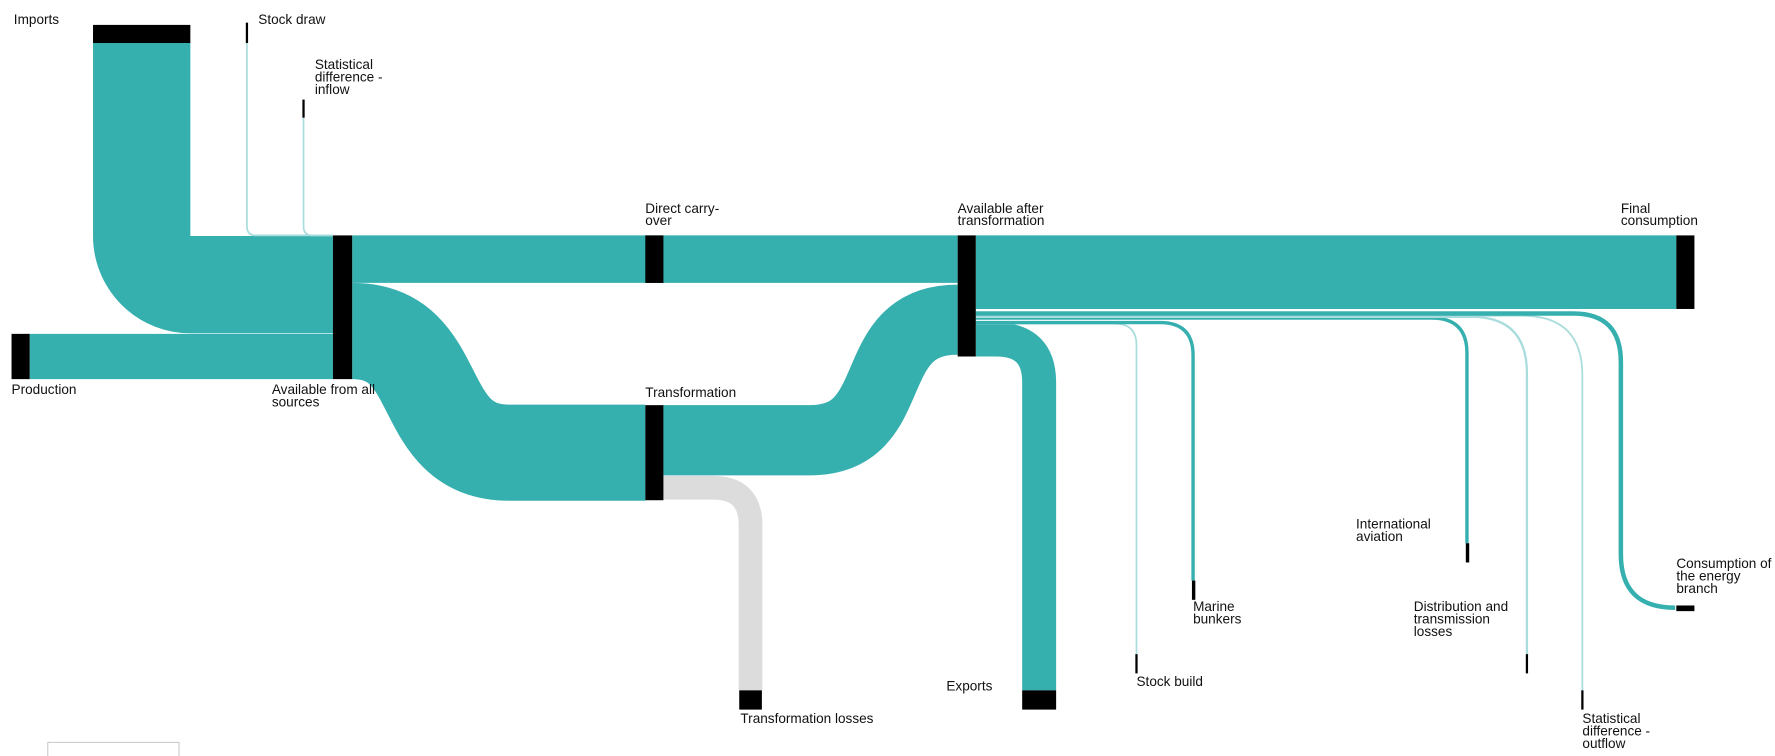  Describe the element at coordinates (44, 389) in the screenshot. I see `node-label: Production` at that location.